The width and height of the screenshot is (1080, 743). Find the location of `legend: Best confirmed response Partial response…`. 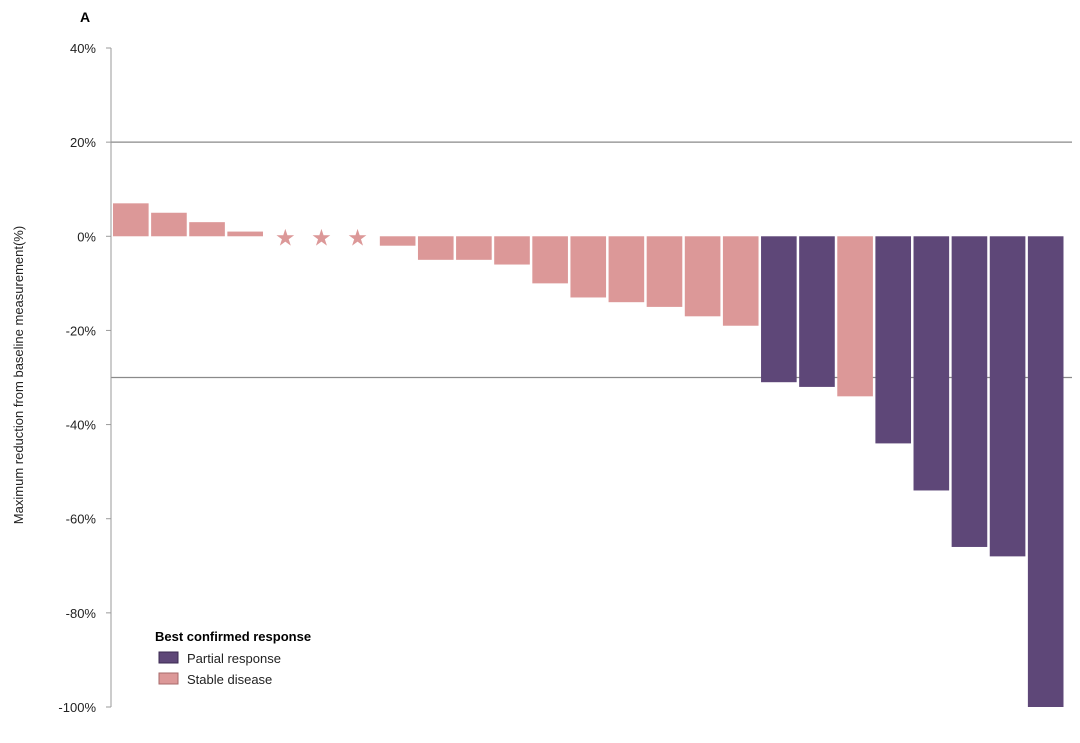

legend: Best confirmed response Partial response… is located at coordinates (233, 658).